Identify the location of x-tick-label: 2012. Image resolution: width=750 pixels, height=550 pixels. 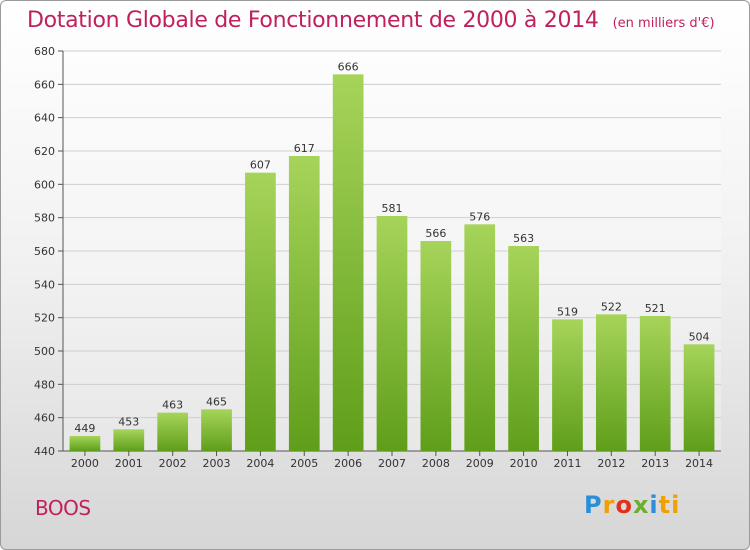
(611, 463).